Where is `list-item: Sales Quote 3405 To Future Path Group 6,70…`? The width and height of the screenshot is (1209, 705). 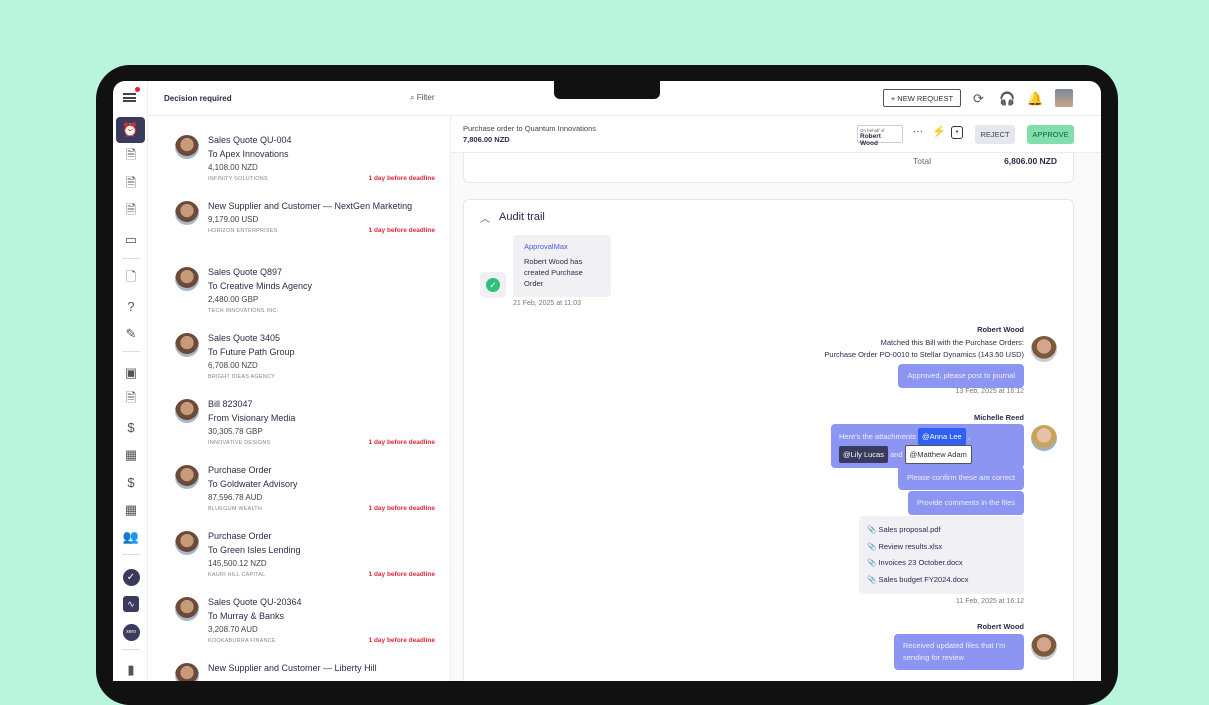 list-item: Sales Quote 3405 To Future Path Group 6,70… is located at coordinates (299, 366).